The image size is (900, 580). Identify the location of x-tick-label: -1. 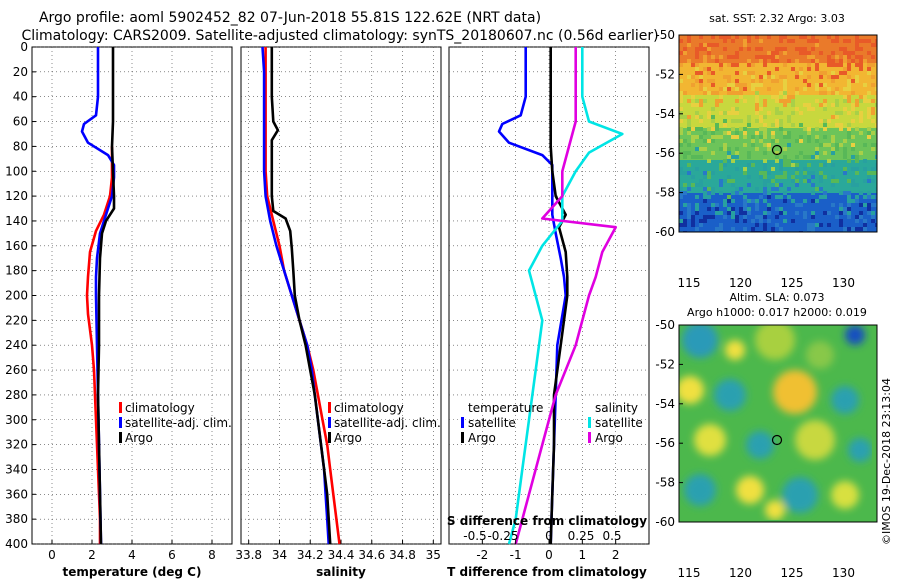
(516, 555).